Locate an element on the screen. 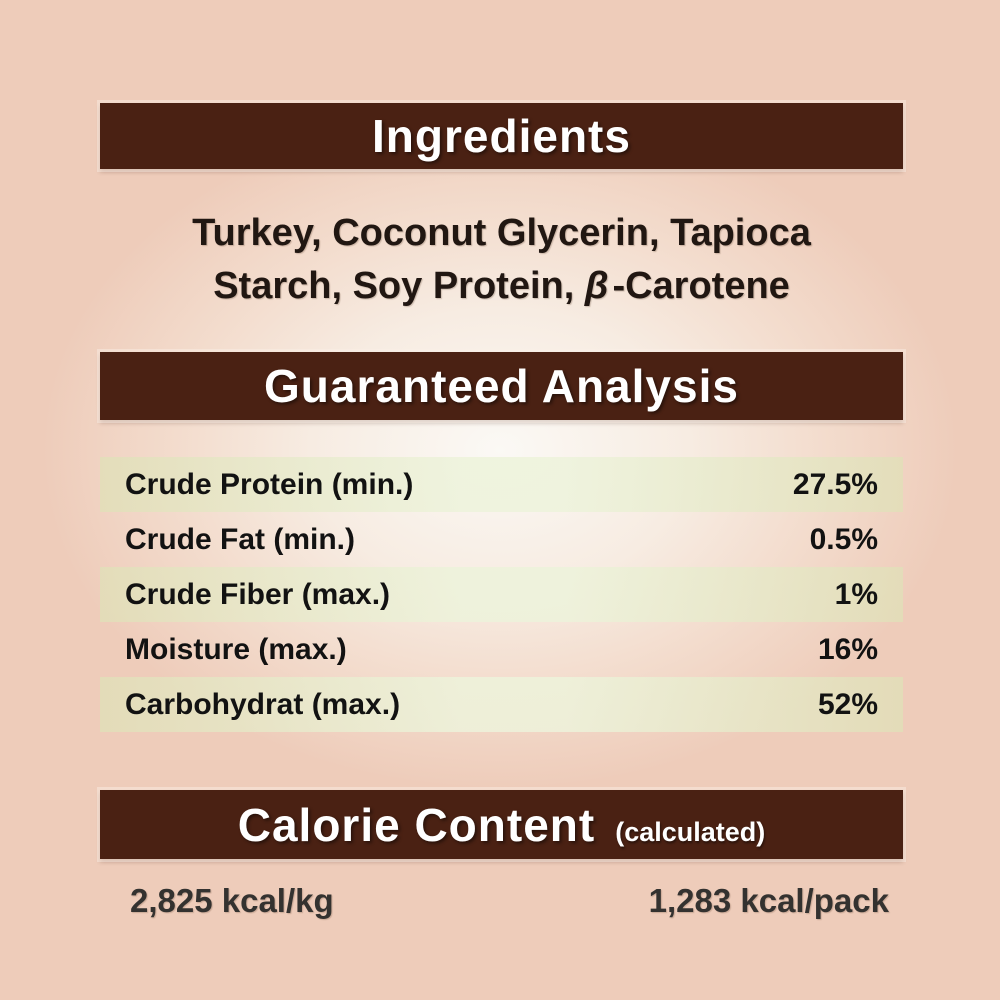 Image resolution: width=1000 pixels, height=1000 pixels. row-label: Carbohydrat (max.) is located at coordinates (263, 704).